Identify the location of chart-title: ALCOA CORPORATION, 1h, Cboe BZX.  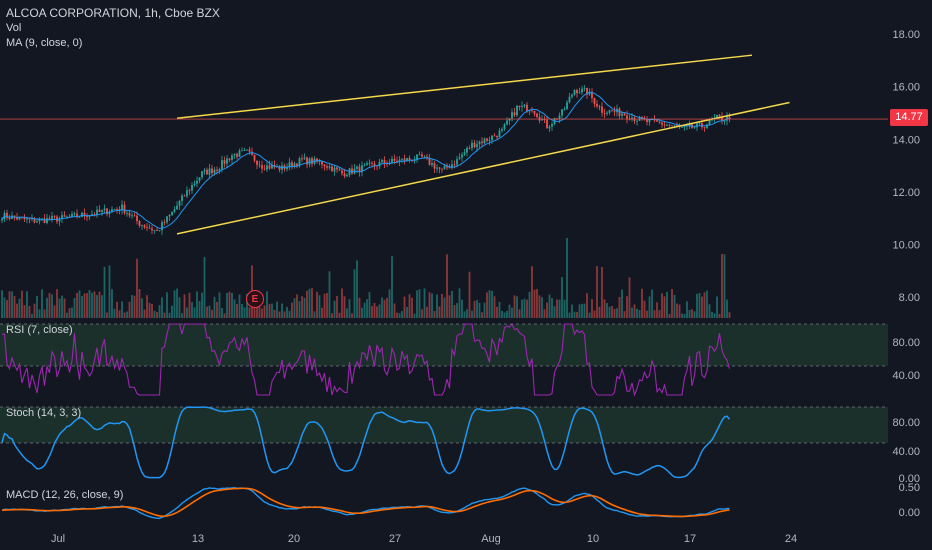
(113, 13).